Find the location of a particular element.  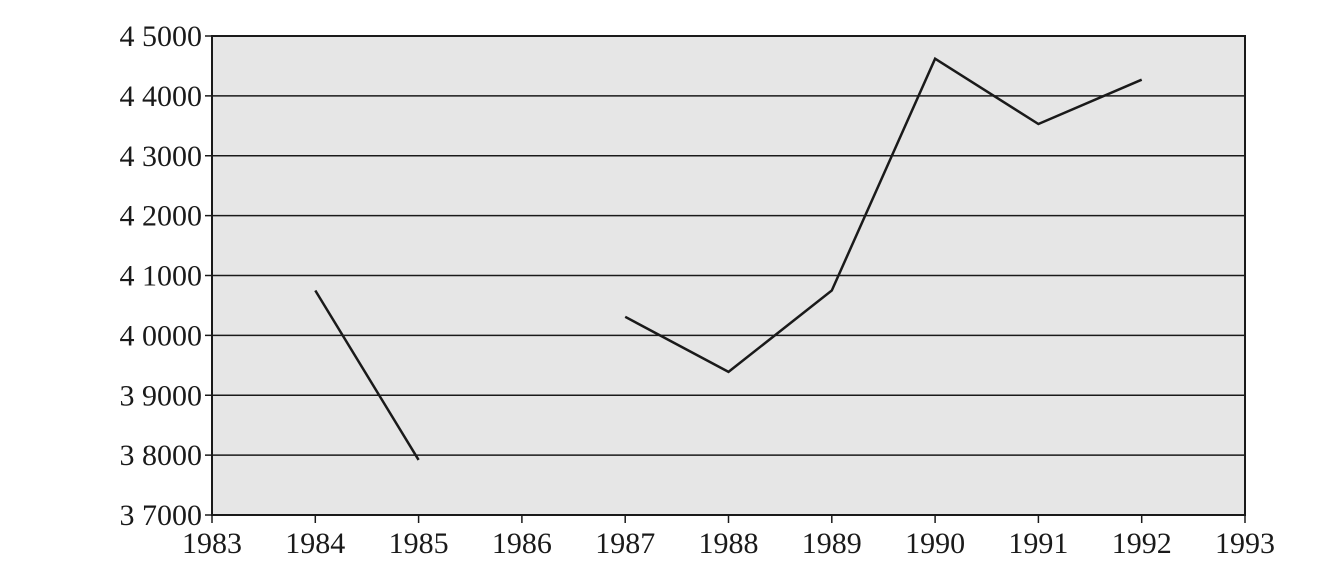

y-tick-label: 3 9000 is located at coordinates (161, 395).